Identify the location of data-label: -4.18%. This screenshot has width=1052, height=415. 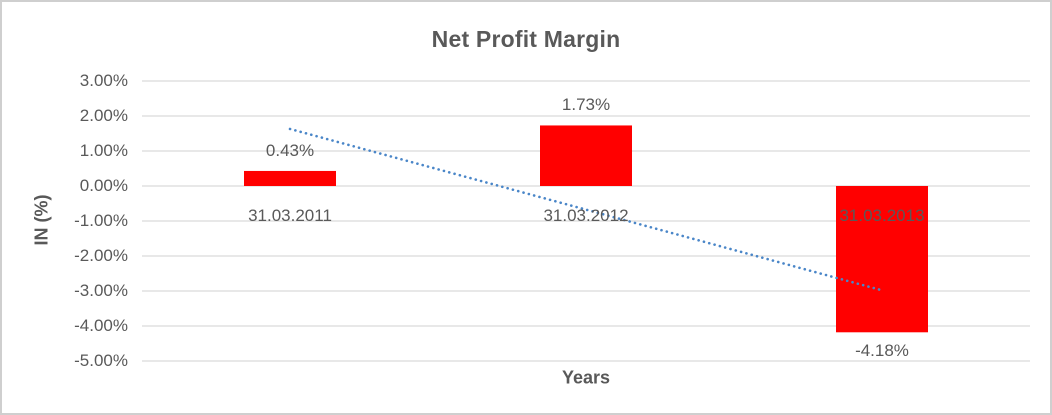
(882, 351).